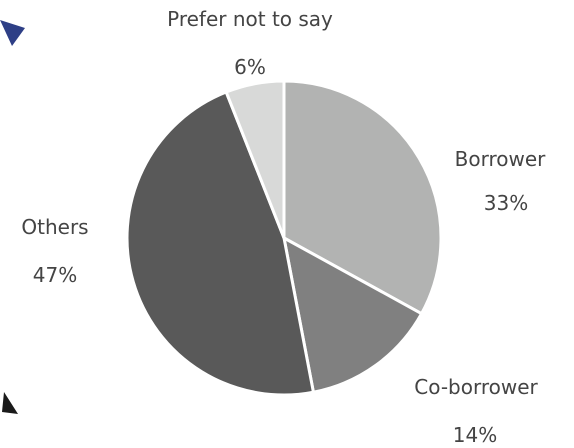 The image size is (574, 448). Describe the element at coordinates (475, 435) in the screenshot. I see `slice-value-co-borrower: 14%` at that location.